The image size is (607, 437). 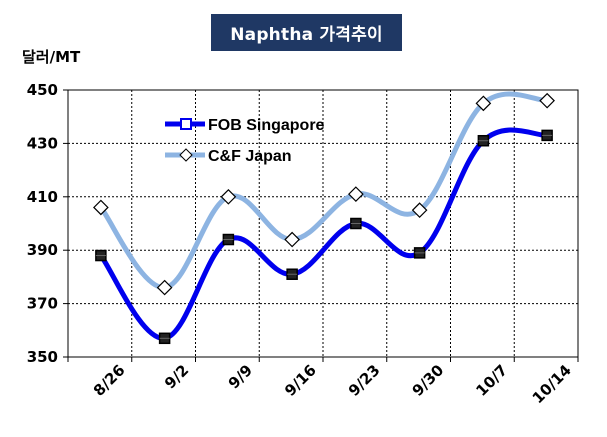 I want to click on x-tick-label: 9/16, so click(x=300, y=380).